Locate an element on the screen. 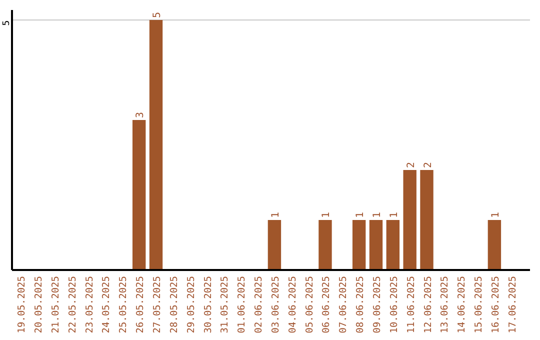 This screenshot has width=540, height=340. x-tick-label: 04.06.2025 is located at coordinates (292, 305).